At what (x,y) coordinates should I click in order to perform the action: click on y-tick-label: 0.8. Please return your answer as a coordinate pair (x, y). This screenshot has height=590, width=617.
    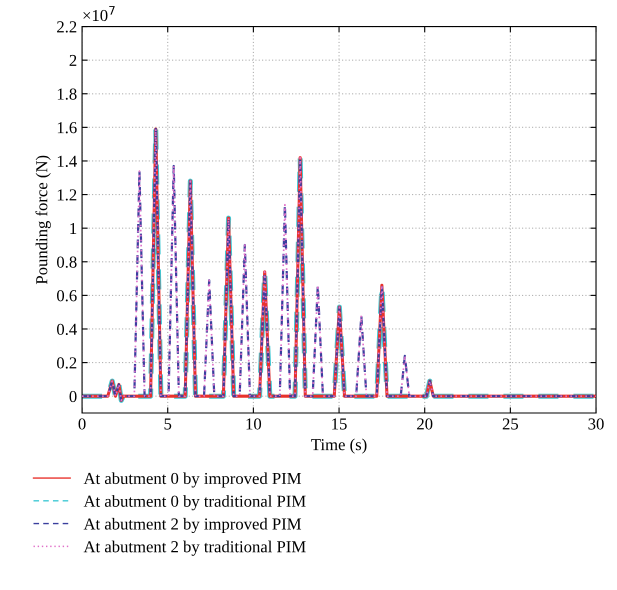
    Looking at the image, I should click on (67, 262).